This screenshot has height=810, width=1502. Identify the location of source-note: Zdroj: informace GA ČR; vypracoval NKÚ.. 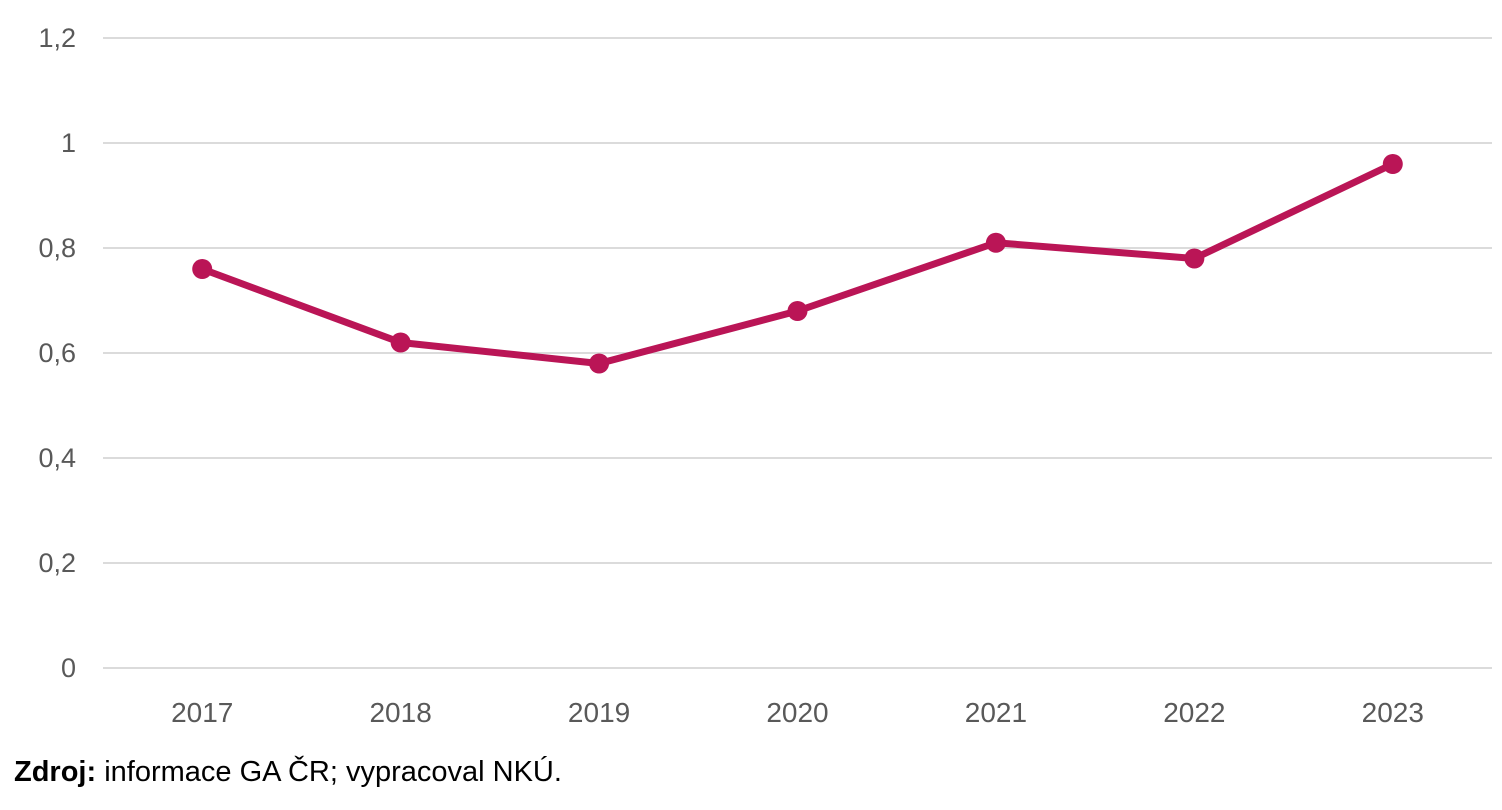
(288, 772).